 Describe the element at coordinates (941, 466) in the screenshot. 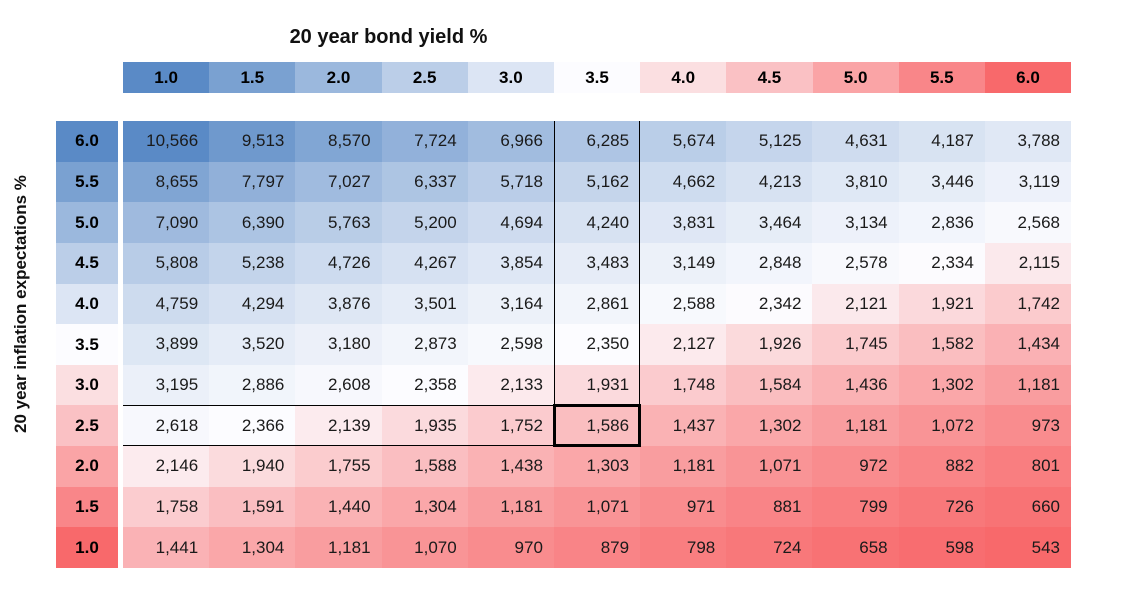

I see `heatmap-cell: 882` at that location.